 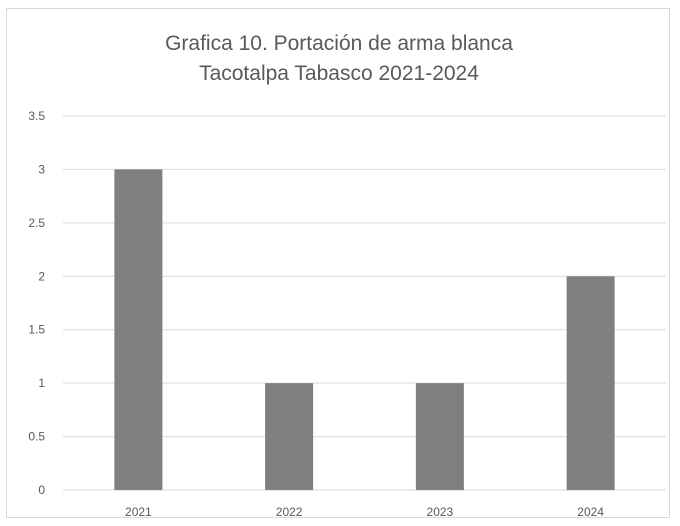 I want to click on y-tick-label: 0.5, so click(x=36, y=437).